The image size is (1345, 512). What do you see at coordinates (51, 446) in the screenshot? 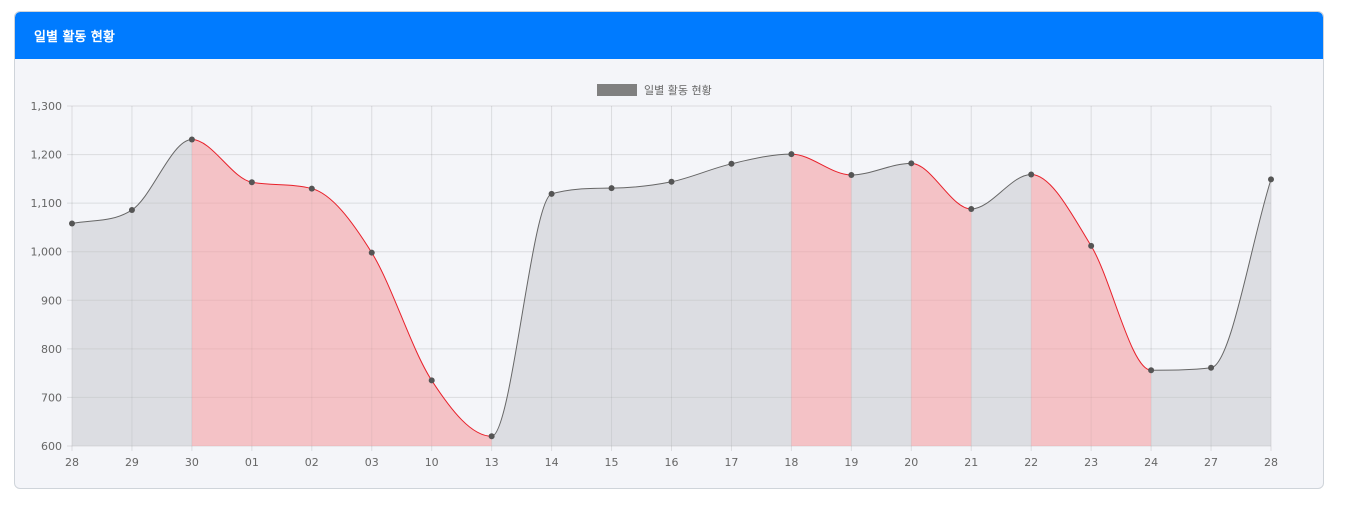
I see `y-tick-label: 600` at bounding box center [51, 446].